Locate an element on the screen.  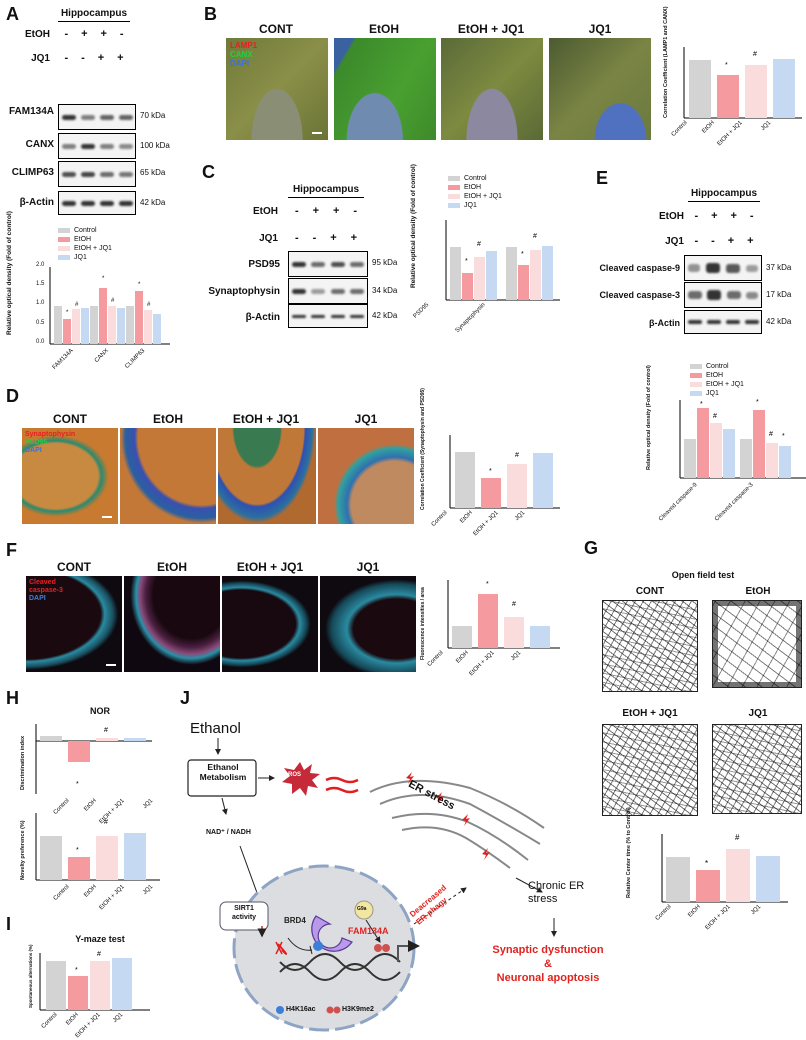
y-tick: 2.0 is located at coordinates (40, 265).